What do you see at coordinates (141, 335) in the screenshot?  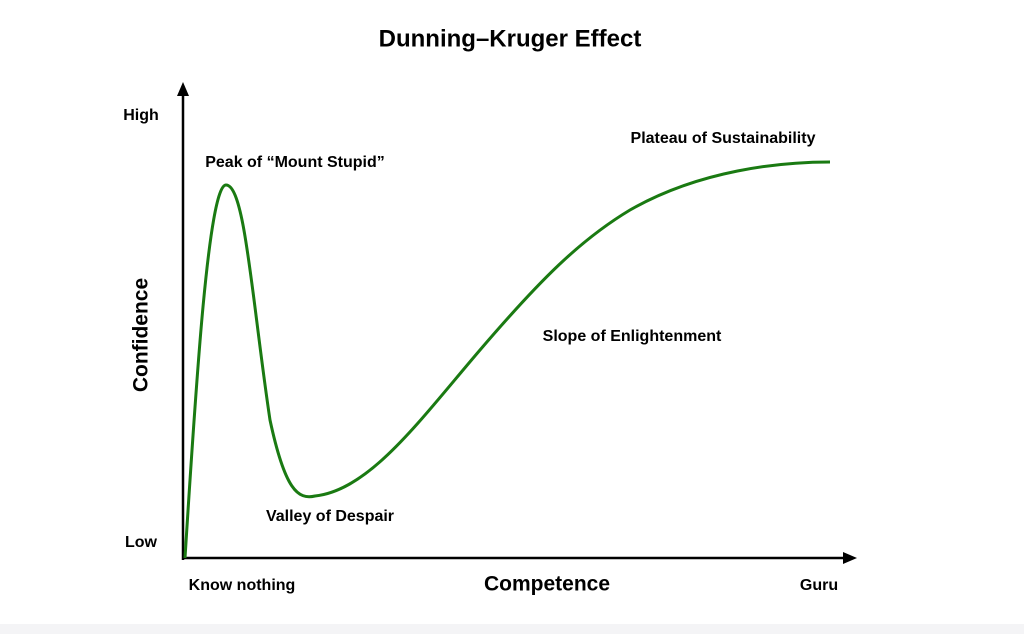 I see `y-axis-title: Confidence` at bounding box center [141, 335].